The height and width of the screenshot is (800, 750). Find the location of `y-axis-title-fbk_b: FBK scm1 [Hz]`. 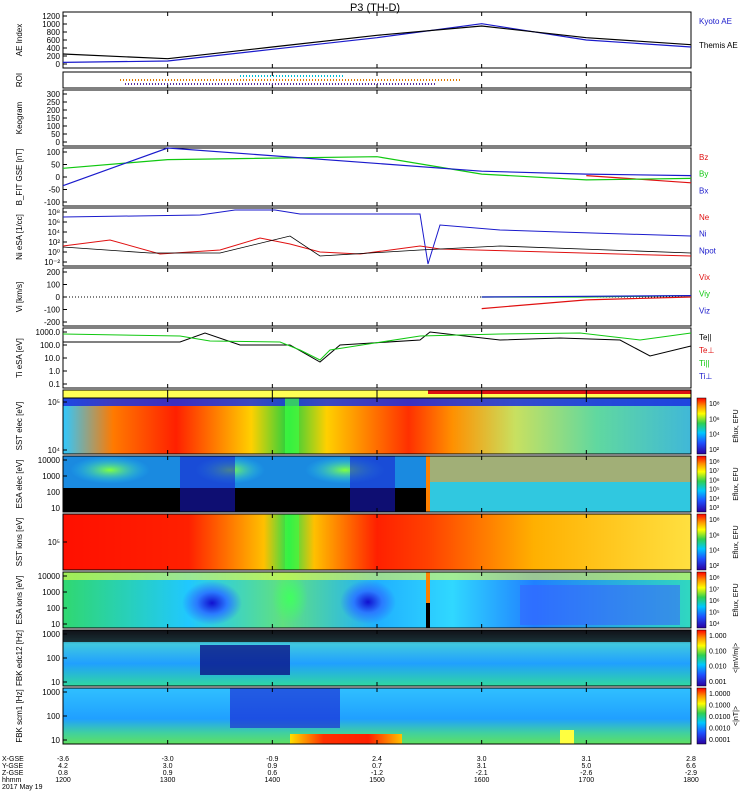

y-axis-title-fbk_b: FBK scm1 [Hz] is located at coordinates (19, 715).